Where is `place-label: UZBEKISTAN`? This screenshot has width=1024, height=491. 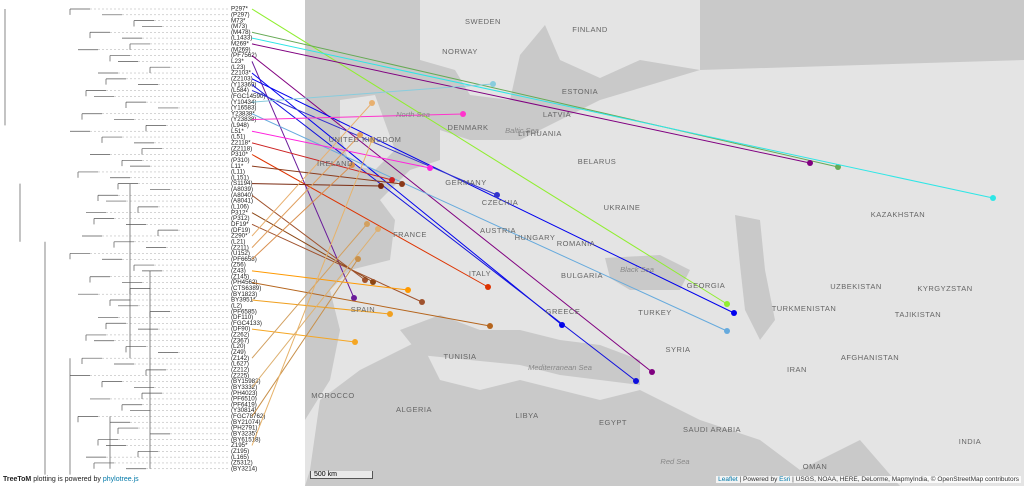 place-label: UZBEKISTAN is located at coordinates (856, 286).